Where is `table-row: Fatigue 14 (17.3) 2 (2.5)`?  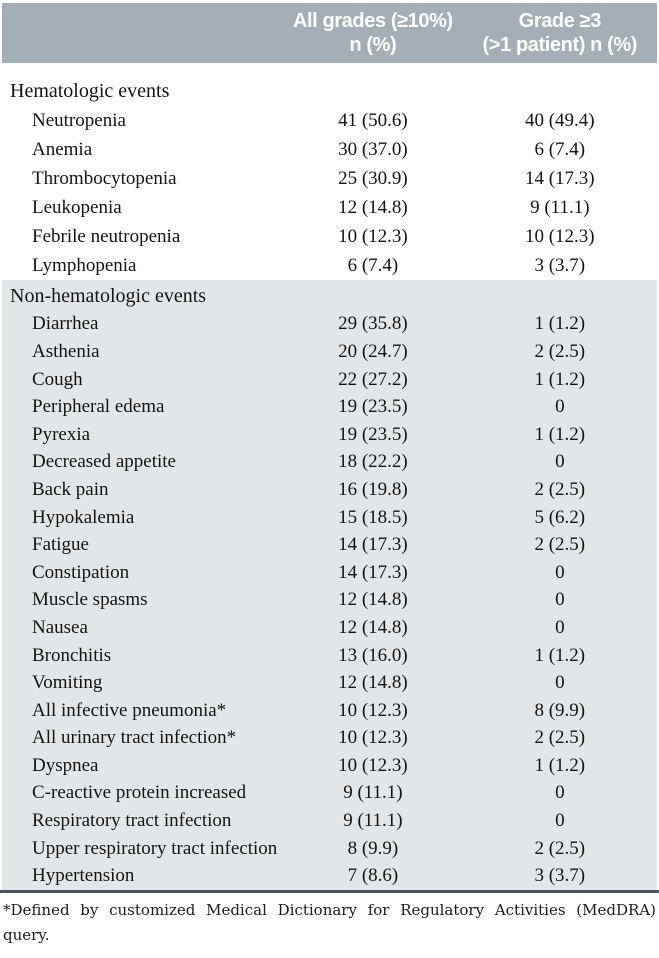 table-row: Fatigue 14 (17.3) 2 (2.5) is located at coordinates (329, 545).